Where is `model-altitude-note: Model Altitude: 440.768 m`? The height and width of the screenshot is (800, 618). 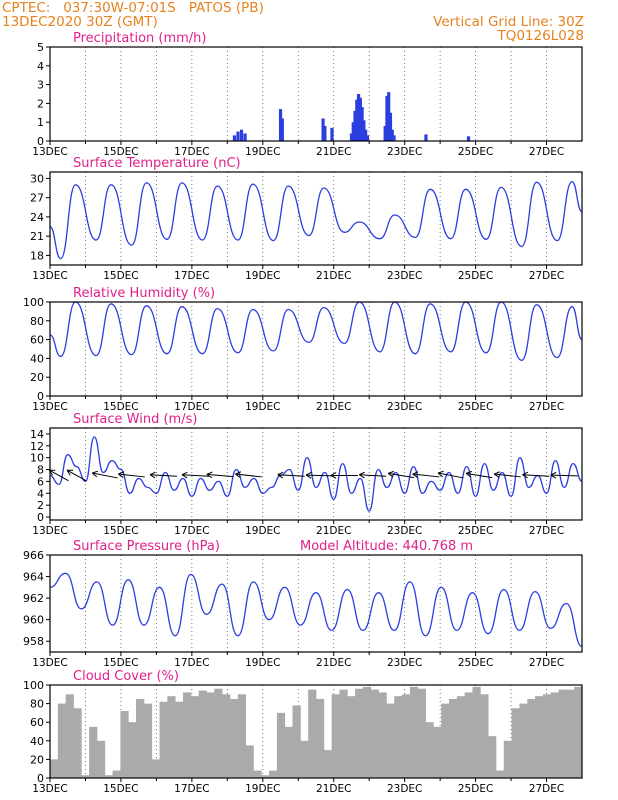
model-altitude-note: Model Altitude: 440.768 m is located at coordinates (386, 546).